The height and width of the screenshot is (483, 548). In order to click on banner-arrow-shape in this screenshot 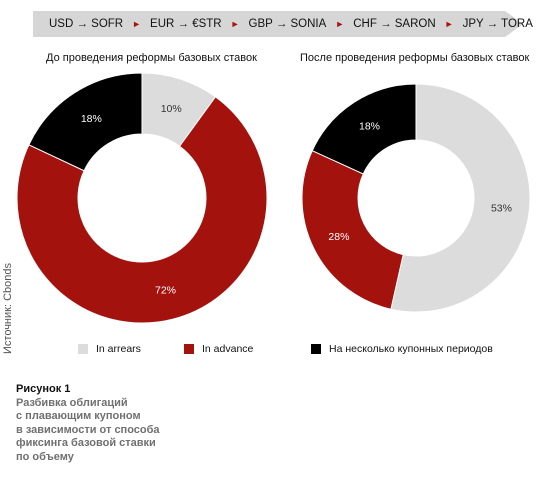, I will do `click(278, 24)`.